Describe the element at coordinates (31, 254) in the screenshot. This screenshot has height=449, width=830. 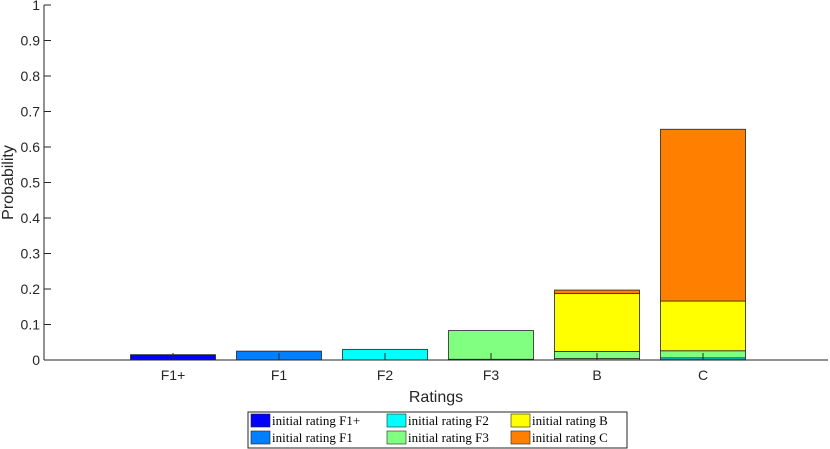
I see `y-tick-label: 0.3` at that location.